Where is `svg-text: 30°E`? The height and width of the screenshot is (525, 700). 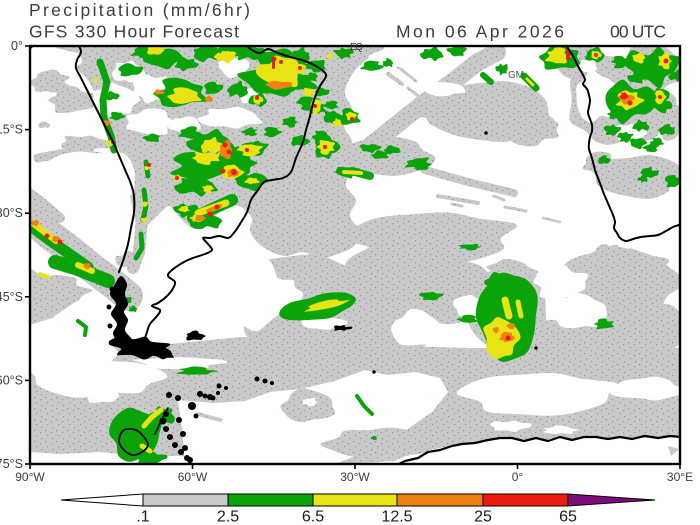 svg-text: 30°E is located at coordinates (680, 477).